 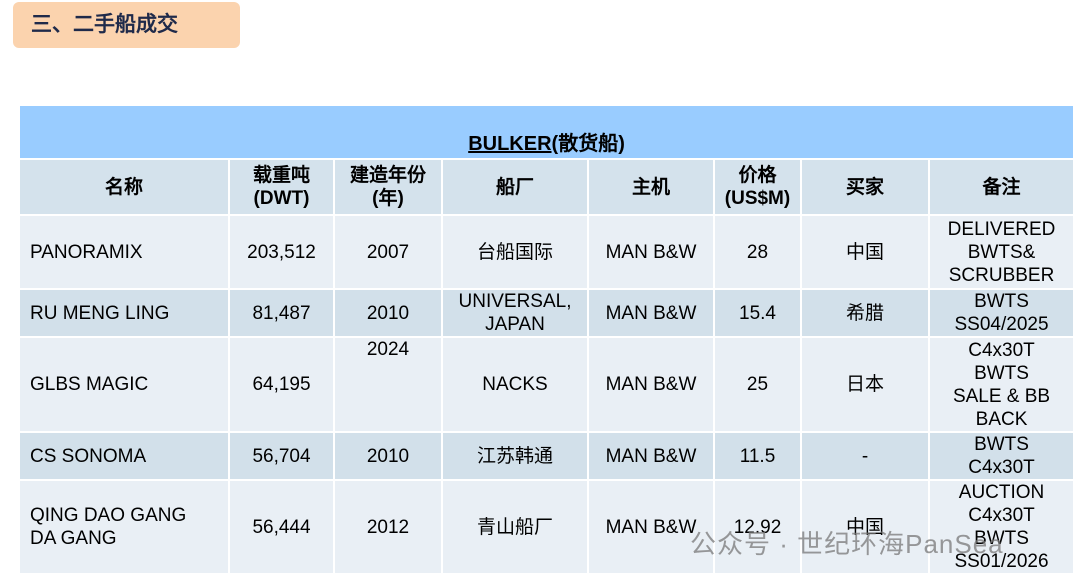 What do you see at coordinates (515, 384) in the screenshot?
I see `data-cell: NACKS` at bounding box center [515, 384].